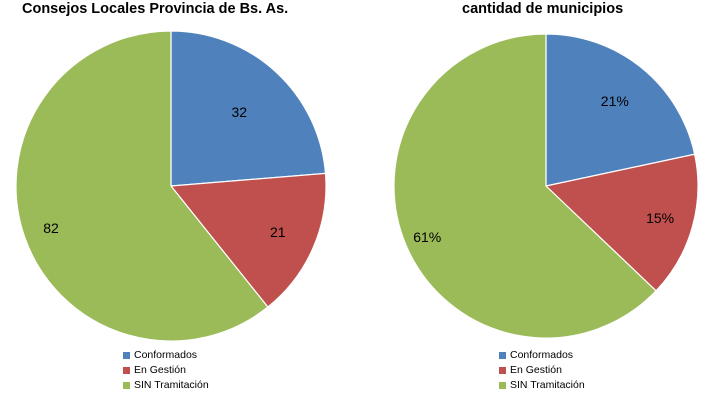  I want to click on chart-title-right: cantidad de municipios, so click(543, 9).